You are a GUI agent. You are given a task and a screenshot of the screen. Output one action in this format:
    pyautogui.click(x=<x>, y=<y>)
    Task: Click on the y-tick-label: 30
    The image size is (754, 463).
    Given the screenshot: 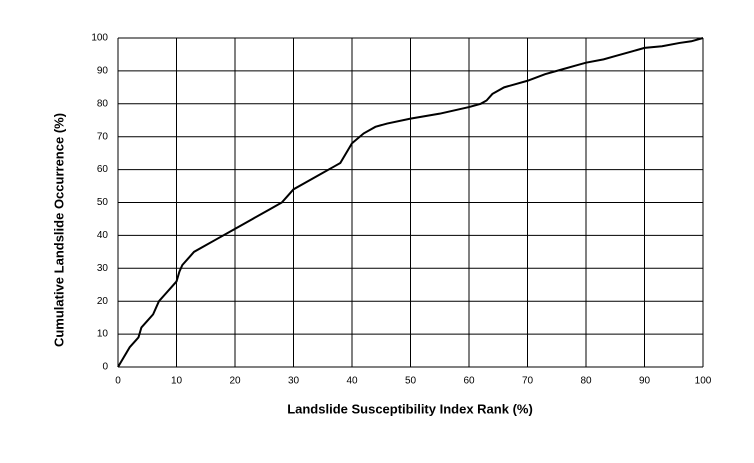 What is the action you would take?
    pyautogui.click(x=103, y=268)
    